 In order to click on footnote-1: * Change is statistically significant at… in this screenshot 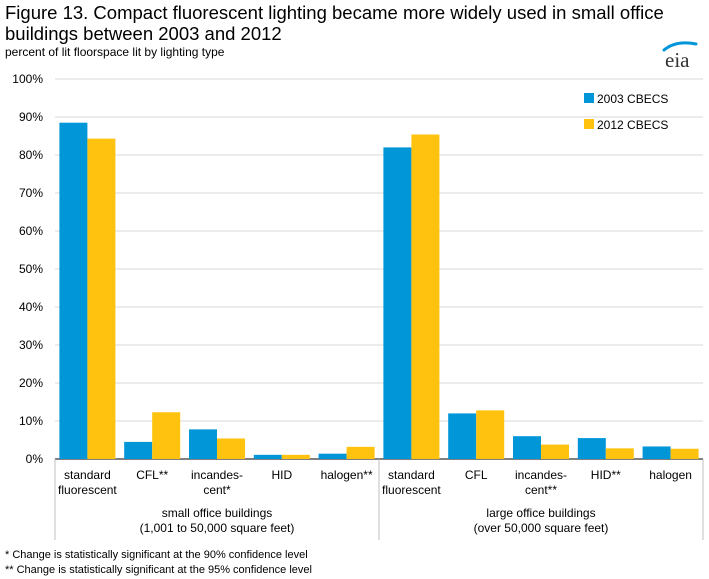, I will do `click(156, 555)`.